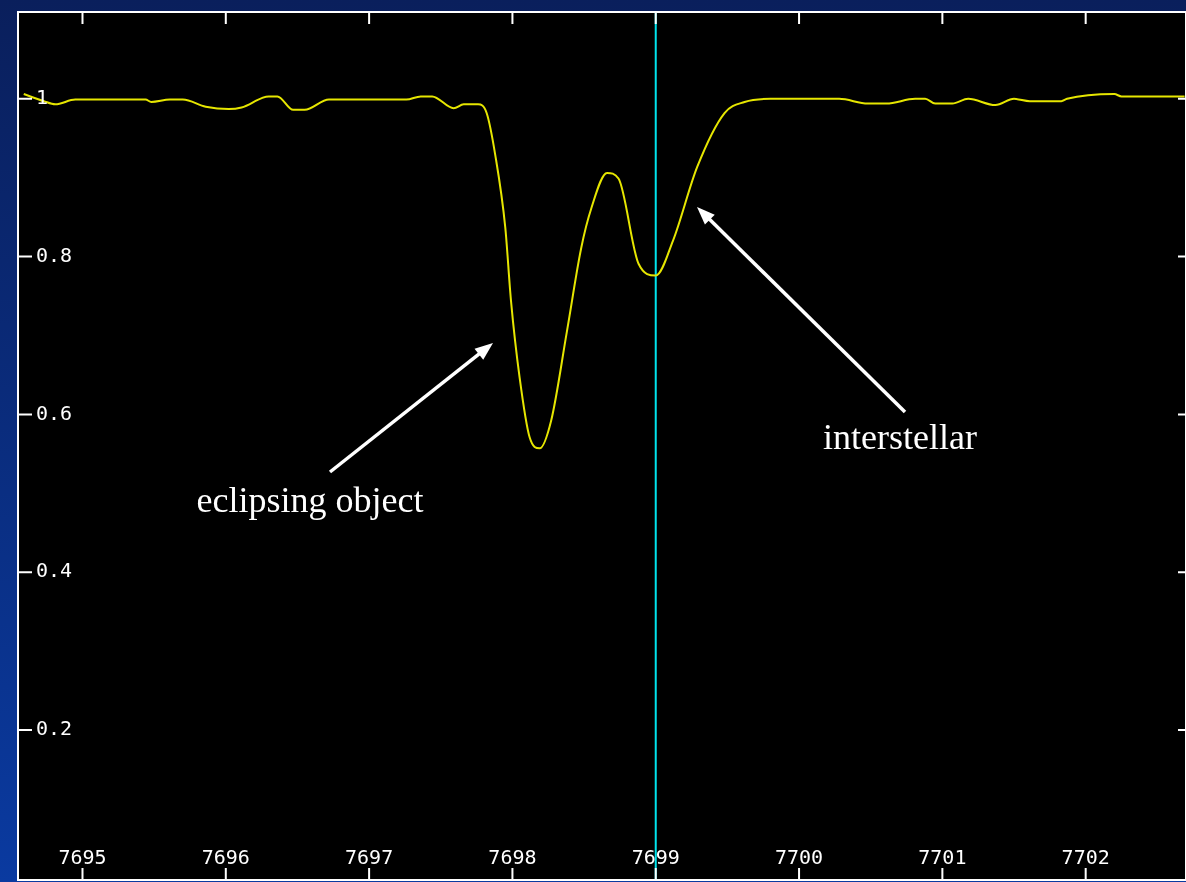 This screenshot has height=882, width=1186. Describe the element at coordinates (1085, 857) in the screenshot. I see `x-tick-label: 7702` at that location.